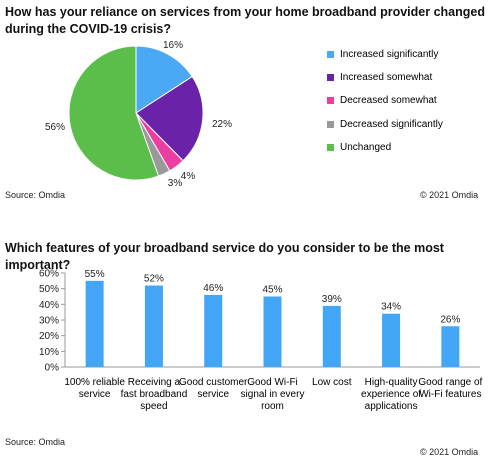  I want to click on category-label: Good customer service, so click(213, 388).